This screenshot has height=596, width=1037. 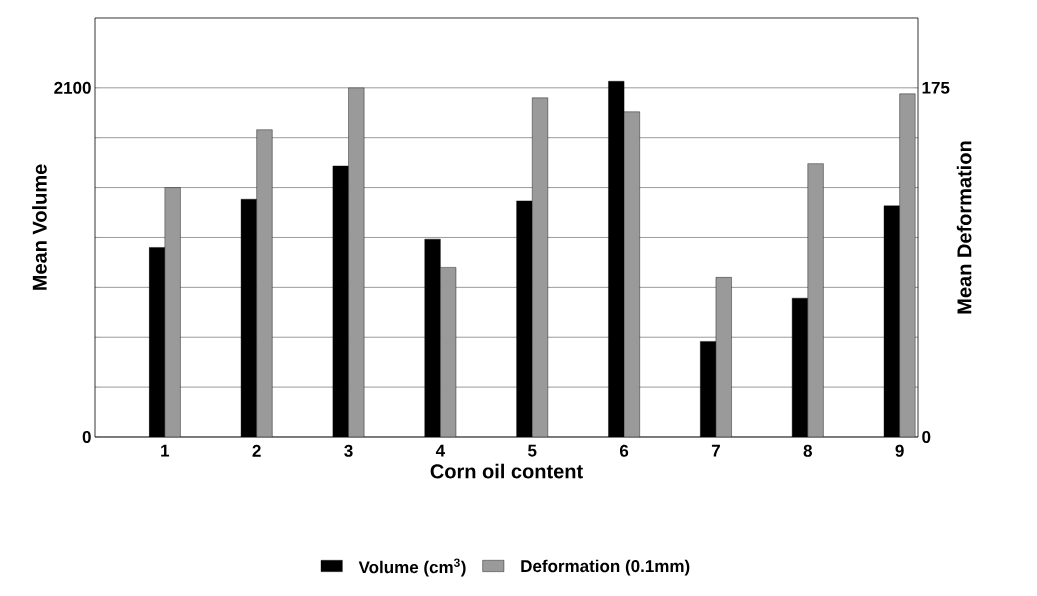 I want to click on x-axis-title: Corn oil content, so click(x=506, y=471).